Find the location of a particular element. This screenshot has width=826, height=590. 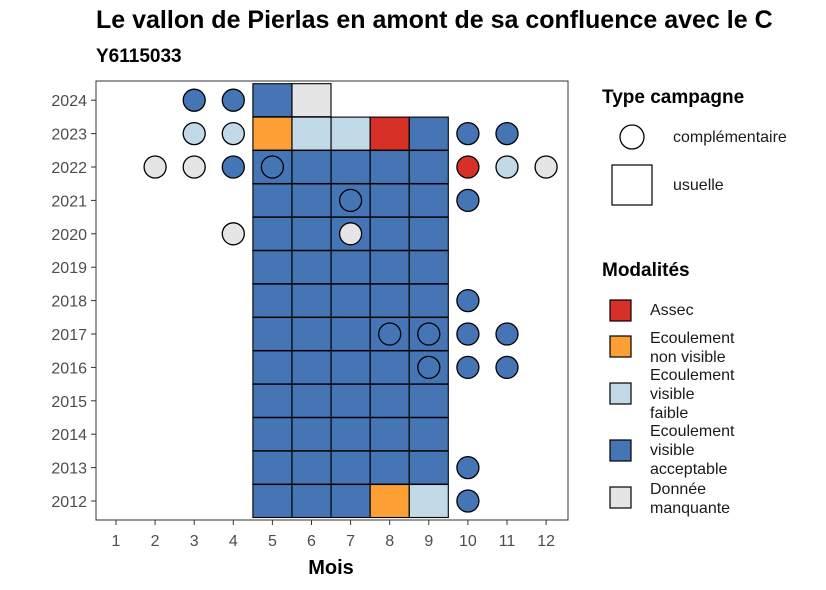

legend-mod-donnee-manquante: Donnée manquante is located at coordinates (690, 499).